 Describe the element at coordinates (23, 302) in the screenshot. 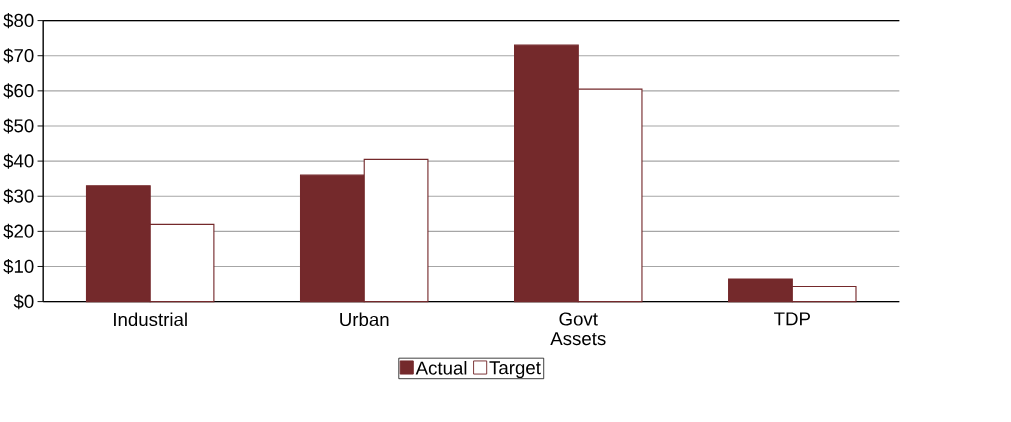

I see `y-tick-label: $0` at that location.